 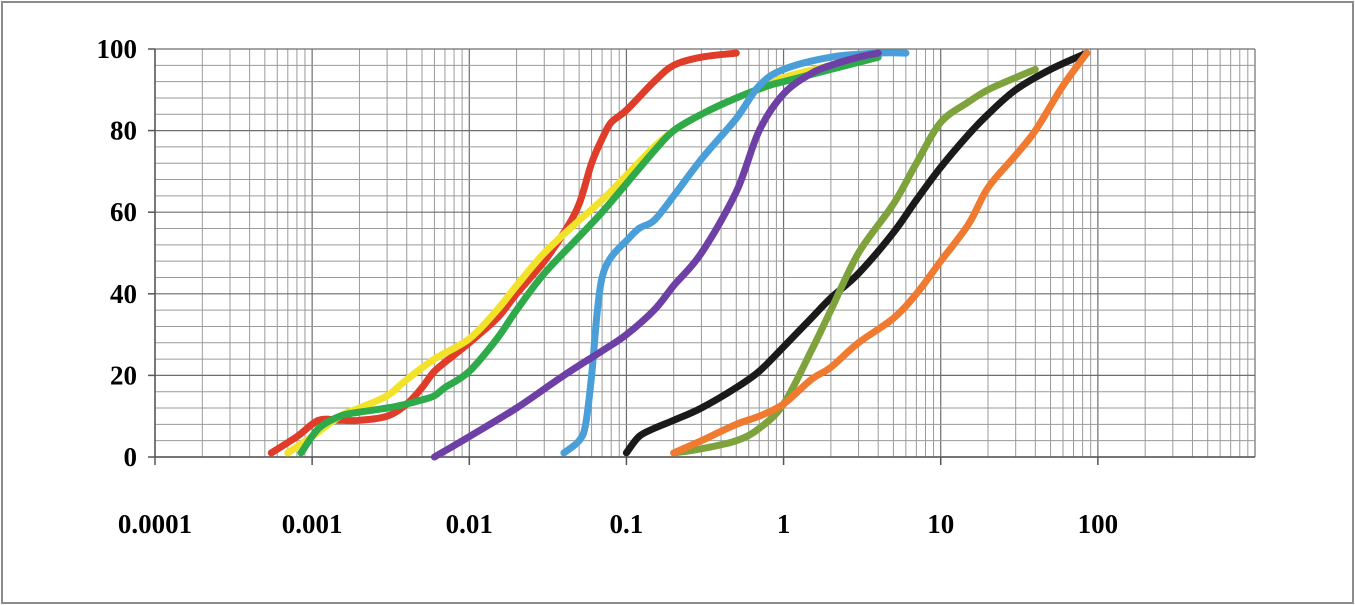 I want to click on y-tick-label: 20, so click(x=123, y=375).